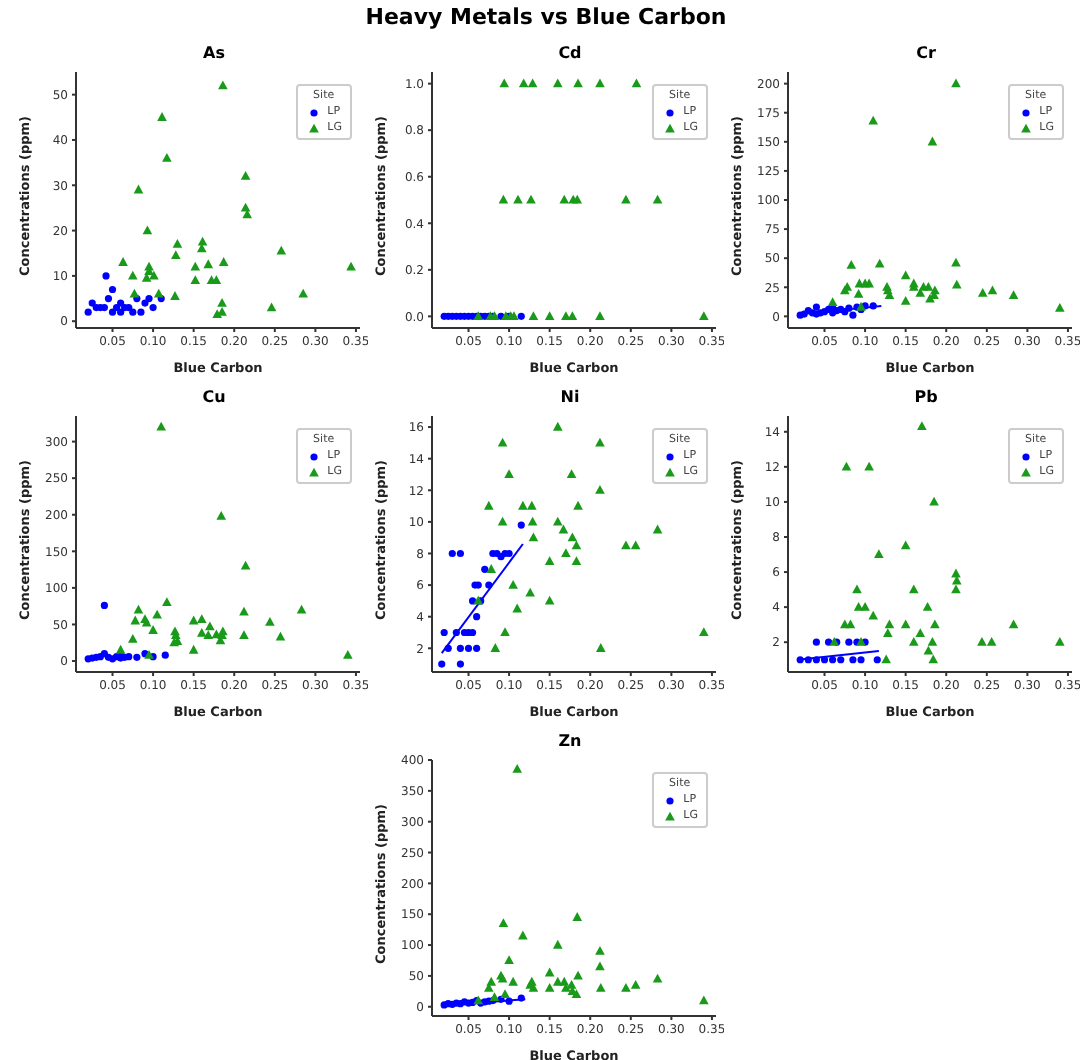  What do you see at coordinates (926, 53) in the screenshot?
I see `chart-title: Cr` at bounding box center [926, 53].